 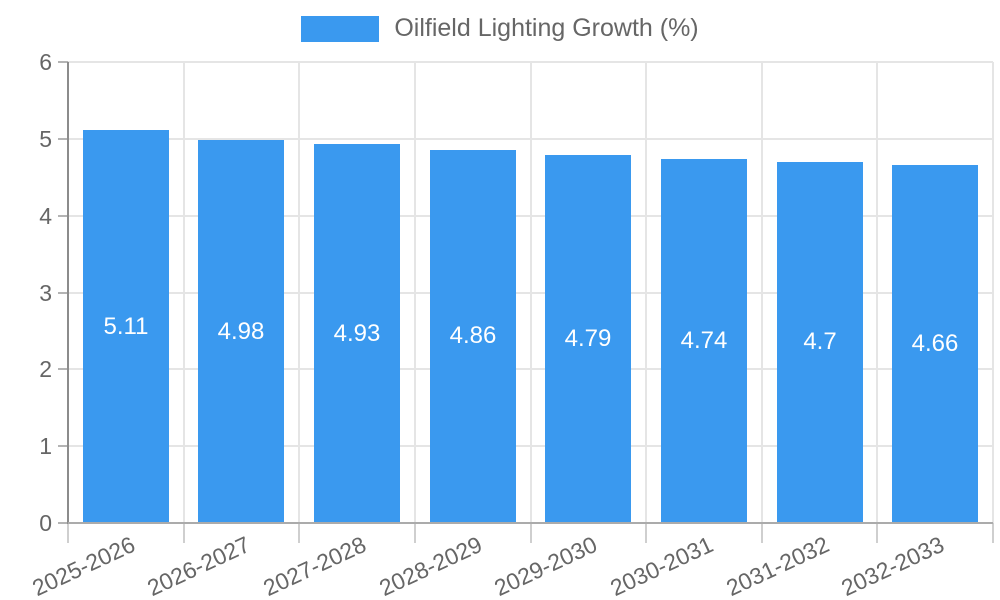 I want to click on bar-value-label: 4.86, so click(x=473, y=335).